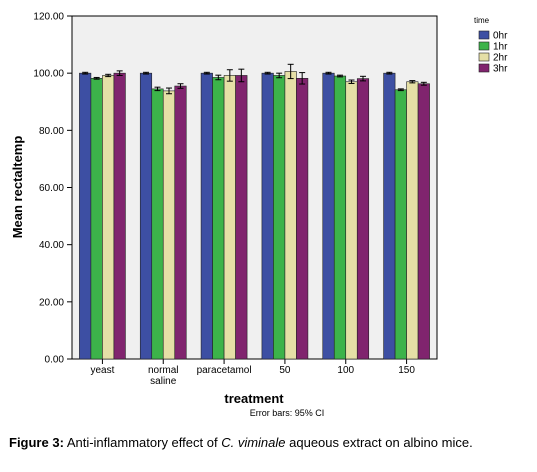  I want to click on y-axis-label: Mean rectaltemp, so click(17, 187).